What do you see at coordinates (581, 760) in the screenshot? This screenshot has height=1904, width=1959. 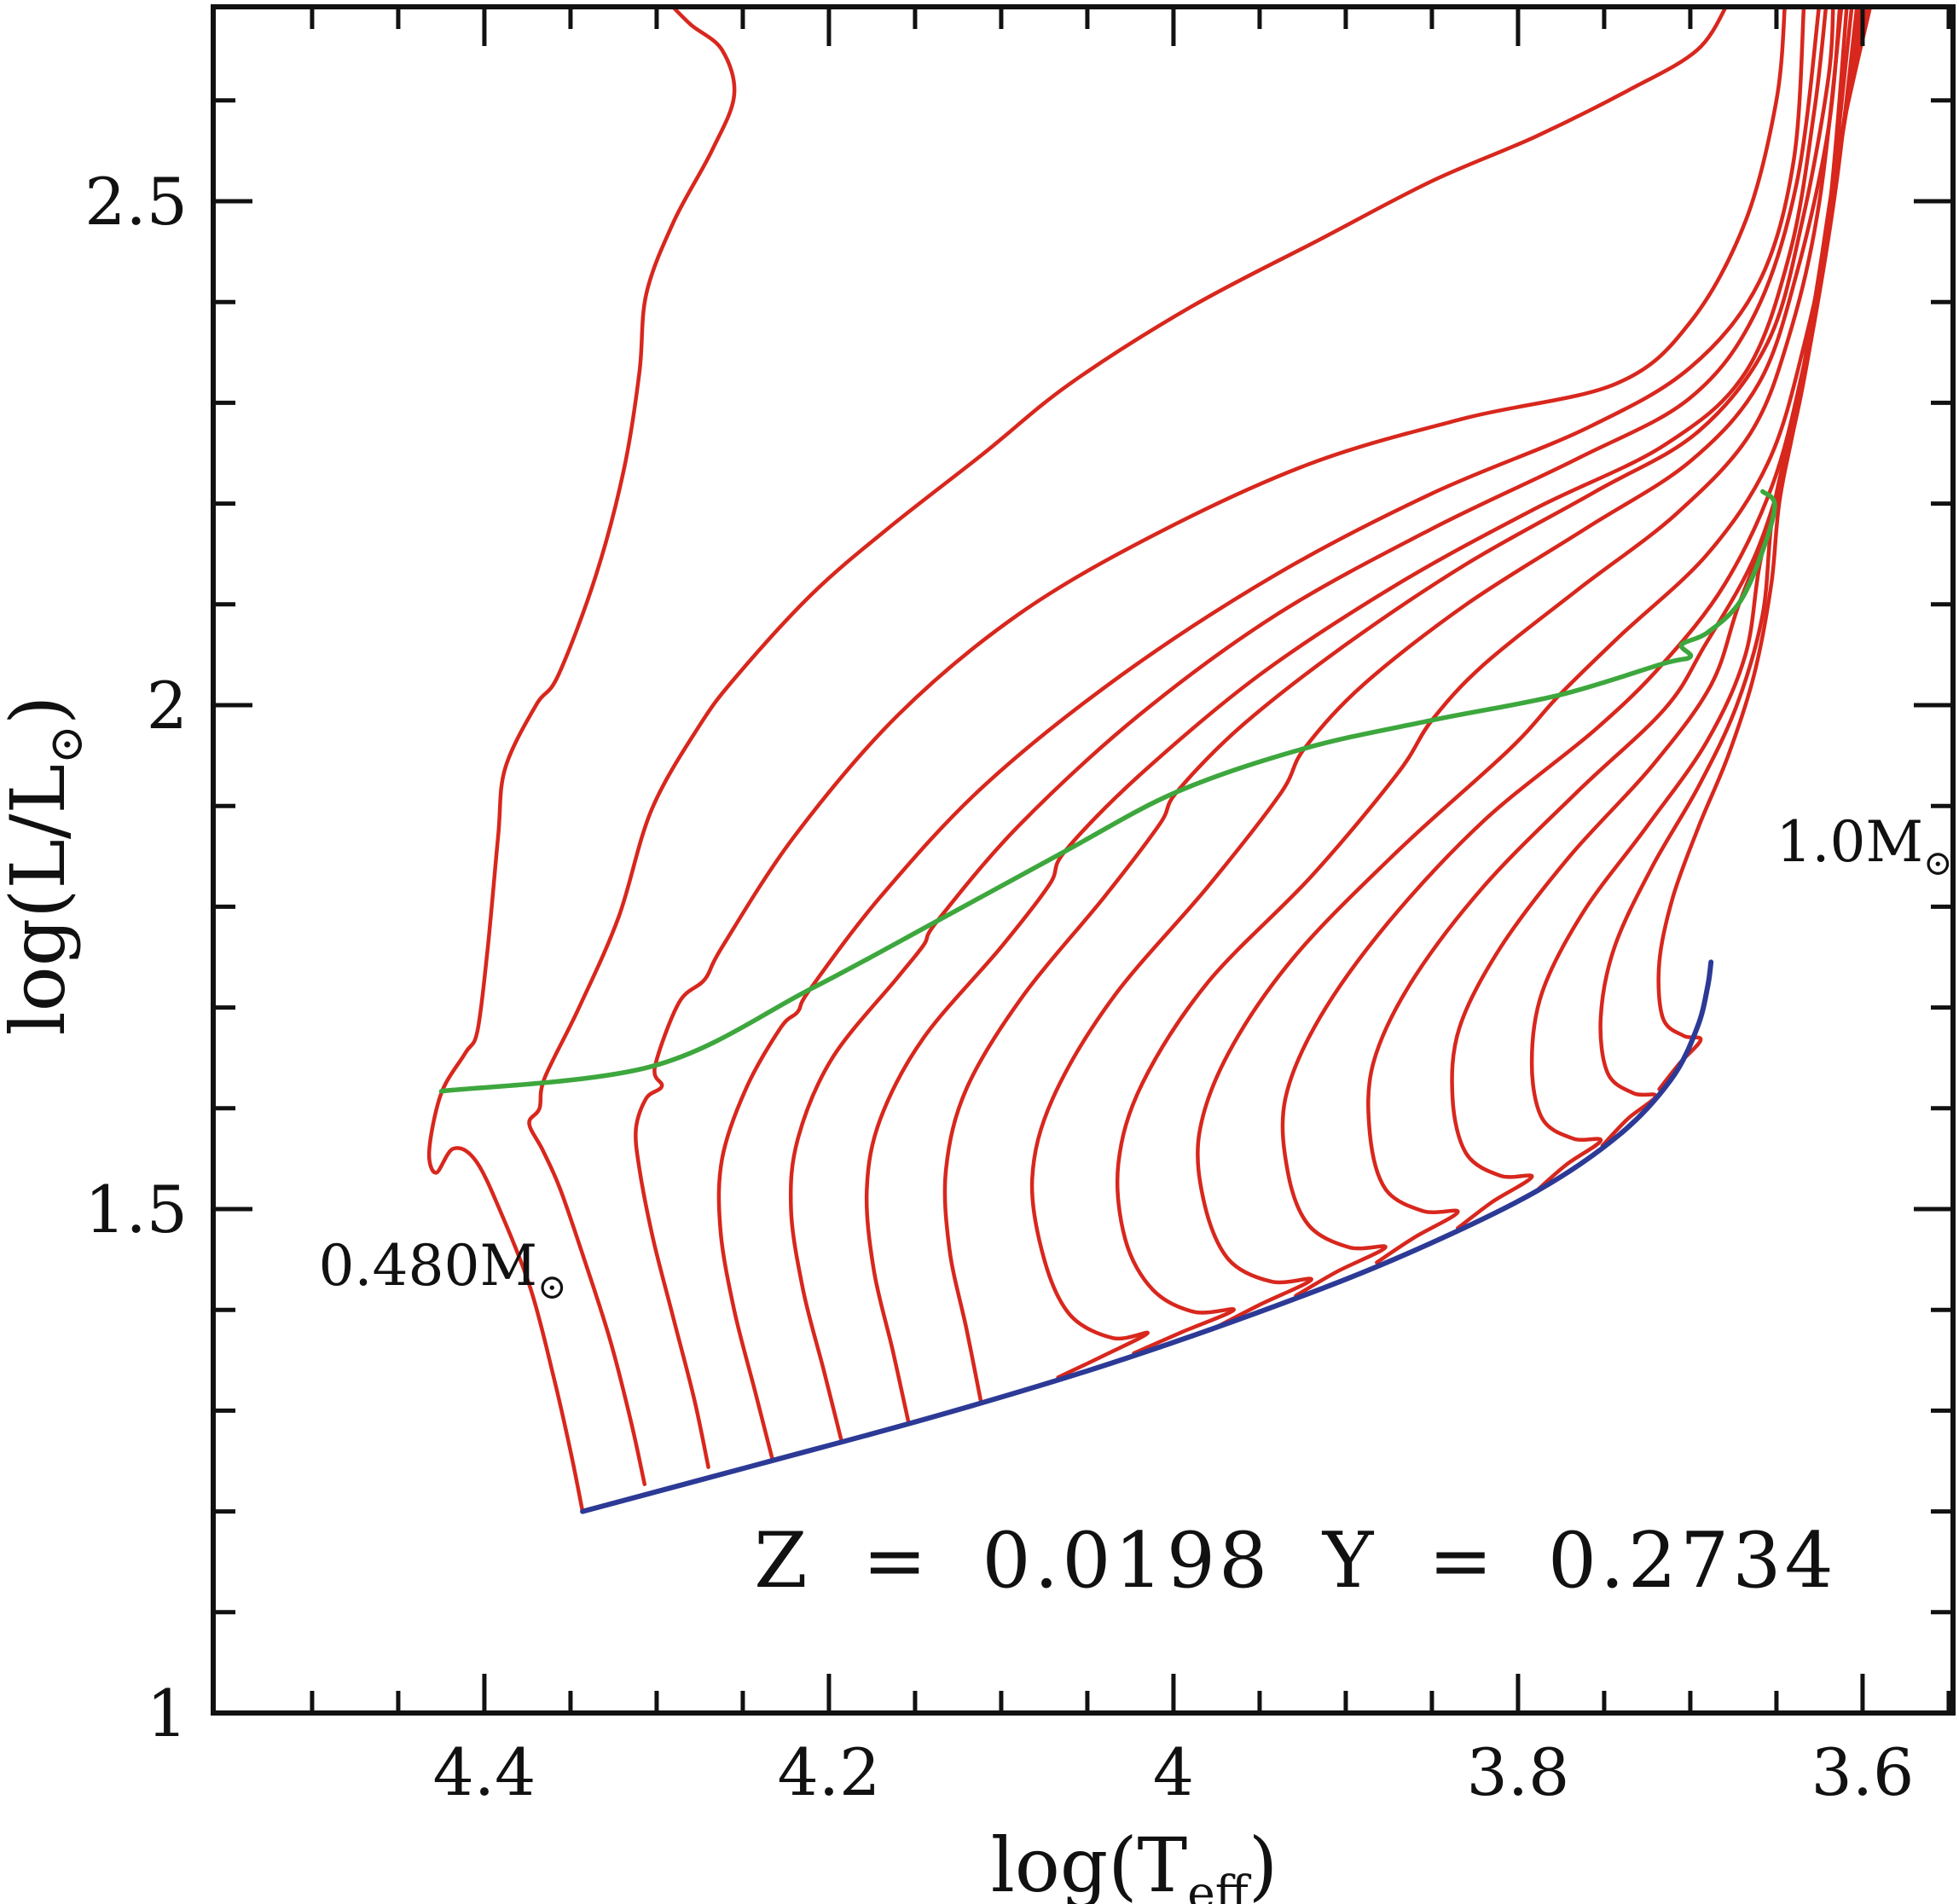 I see `track-01-line` at bounding box center [581, 760].